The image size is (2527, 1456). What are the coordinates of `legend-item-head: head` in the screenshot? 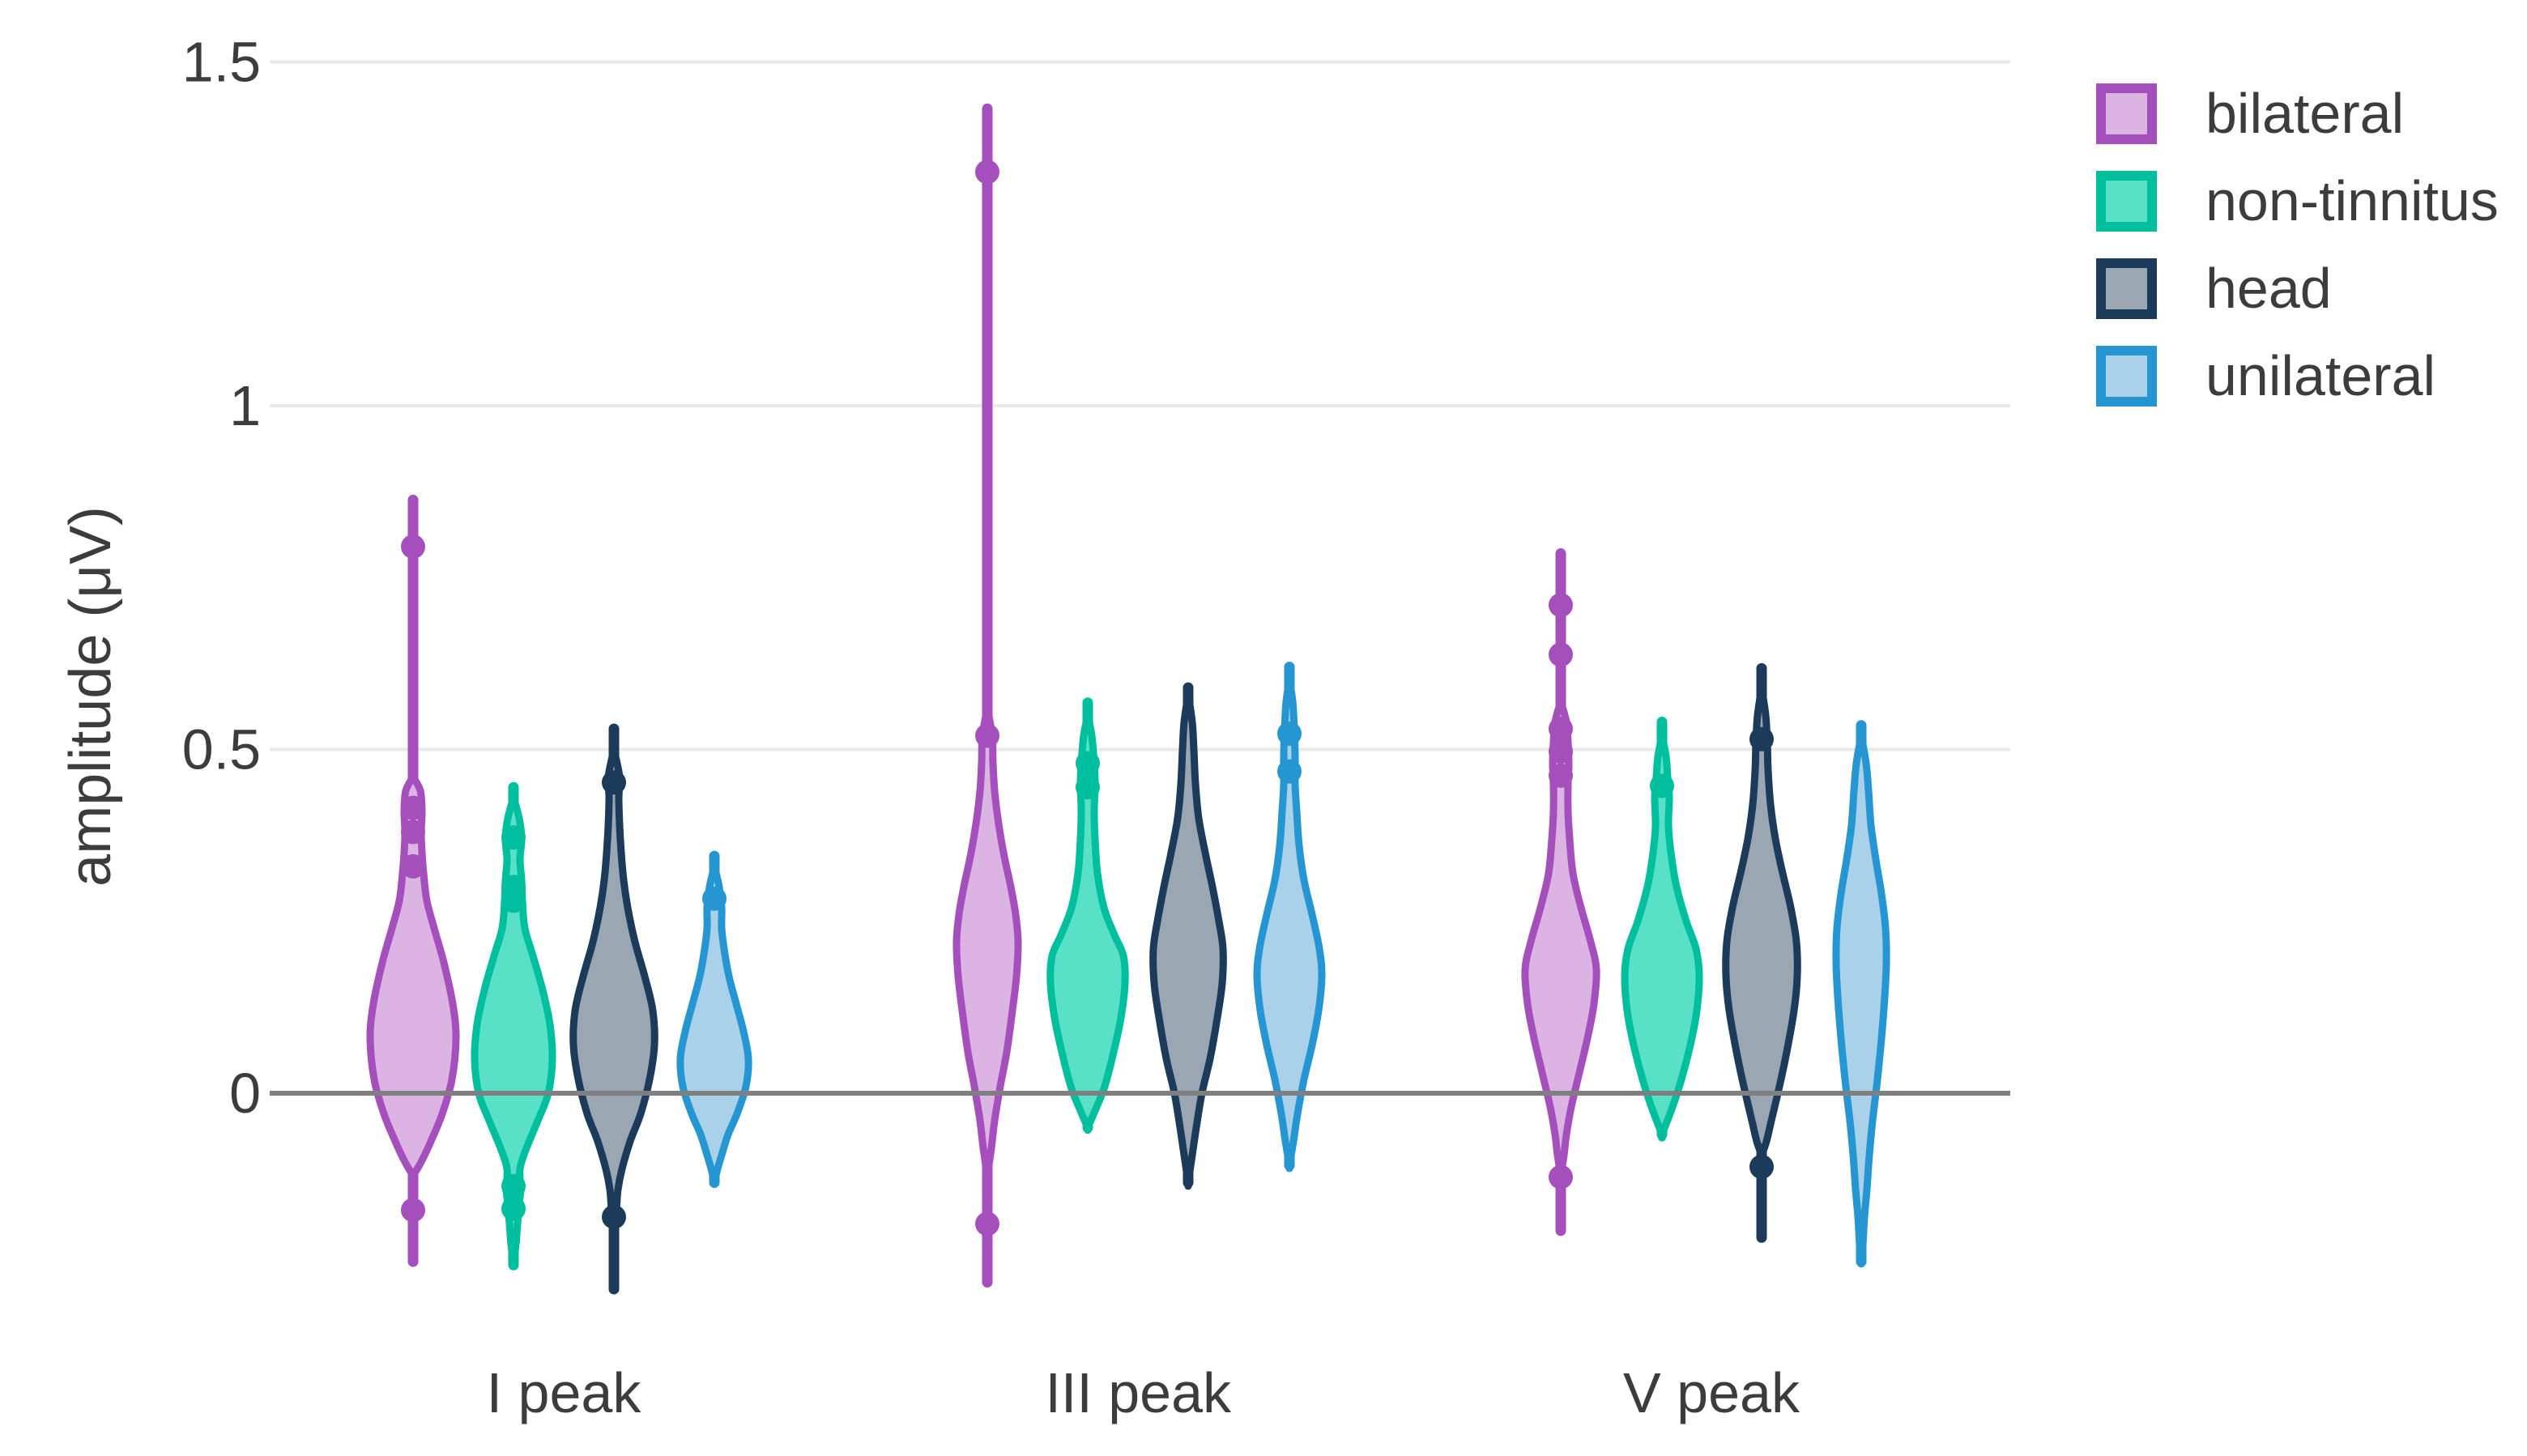 It's located at (2297, 288).